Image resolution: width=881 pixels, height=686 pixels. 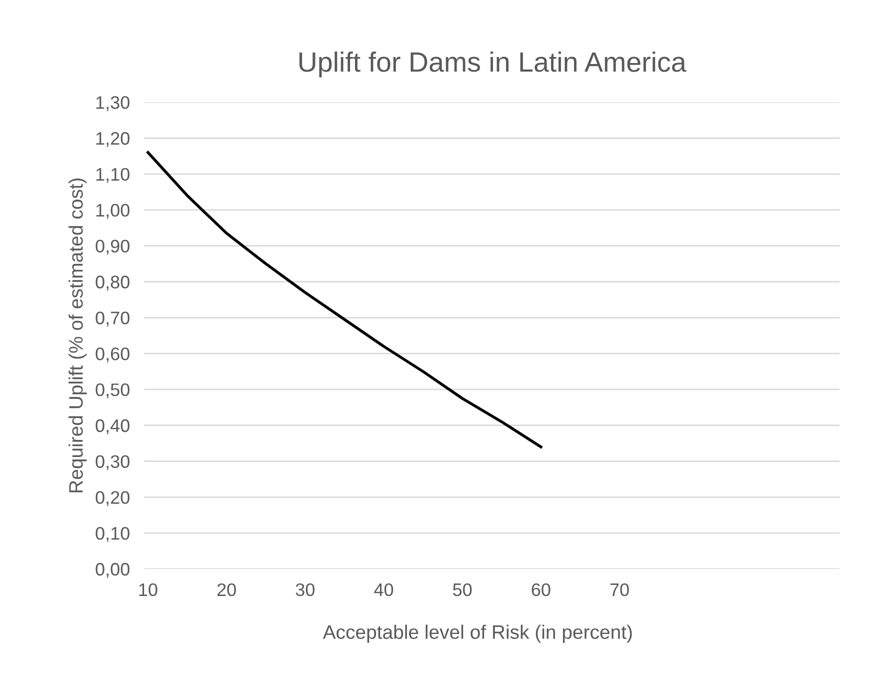 I want to click on y-tick-label: 0,90, so click(x=113, y=247).